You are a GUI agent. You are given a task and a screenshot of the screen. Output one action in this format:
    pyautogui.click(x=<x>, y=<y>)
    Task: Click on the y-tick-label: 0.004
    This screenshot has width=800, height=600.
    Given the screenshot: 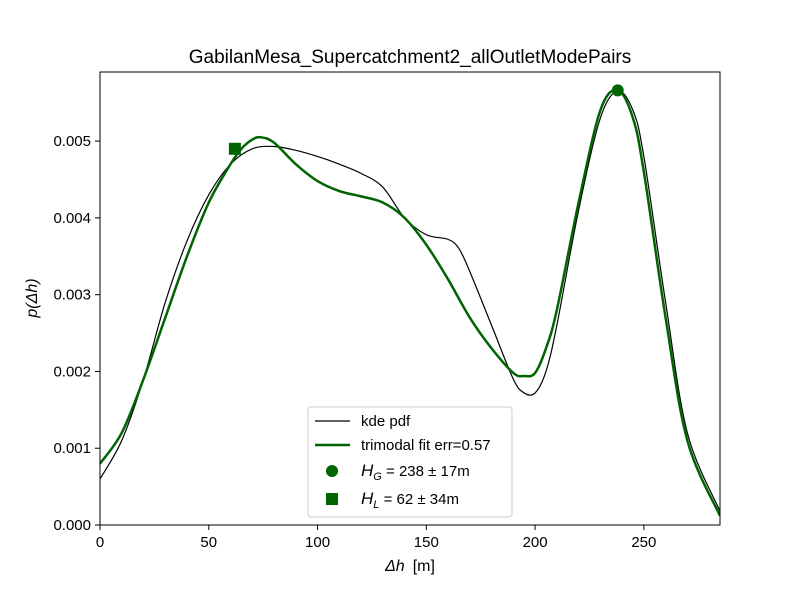 What is the action you would take?
    pyautogui.click(x=72, y=218)
    